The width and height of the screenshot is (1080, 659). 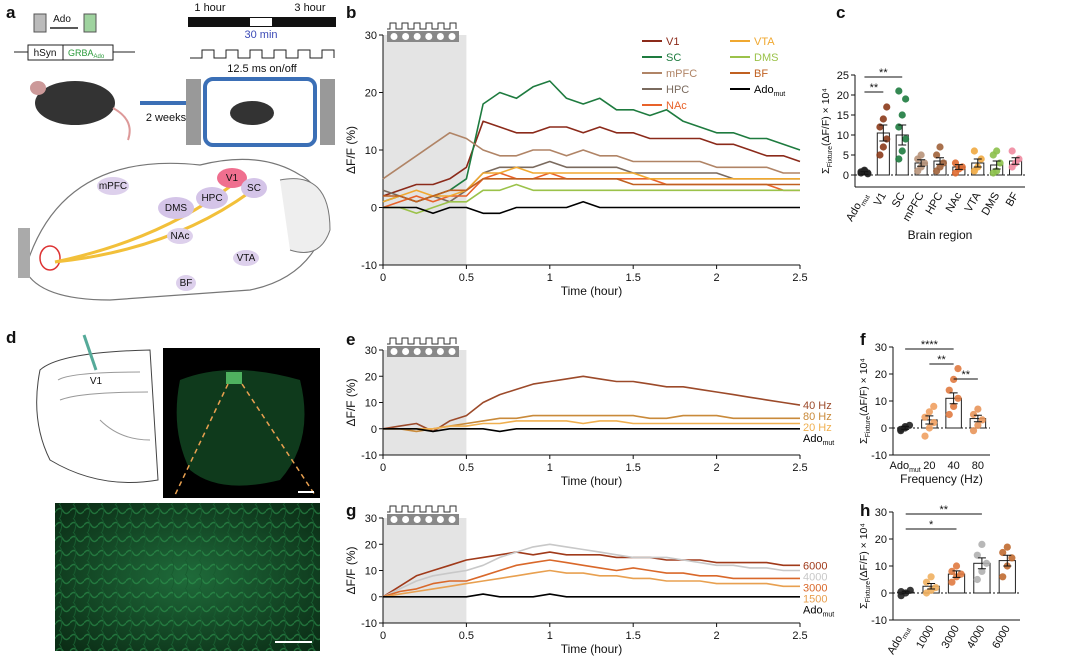 What do you see at coordinates (166, 118) in the screenshot?
I see `delay-label: 2 weeks` at bounding box center [166, 118].